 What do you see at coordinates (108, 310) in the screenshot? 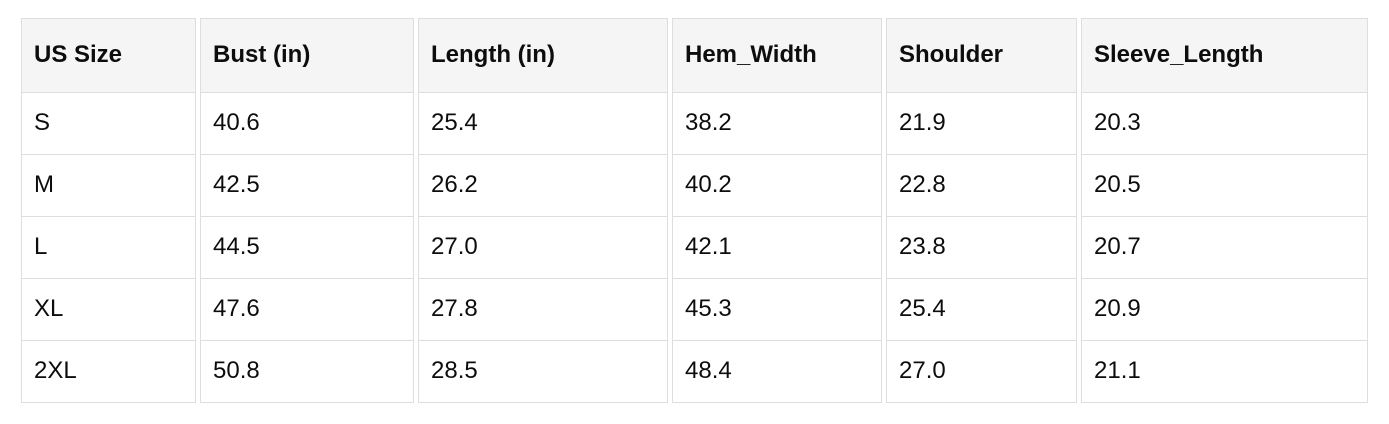
I see `size-cell: XL` at bounding box center [108, 310].